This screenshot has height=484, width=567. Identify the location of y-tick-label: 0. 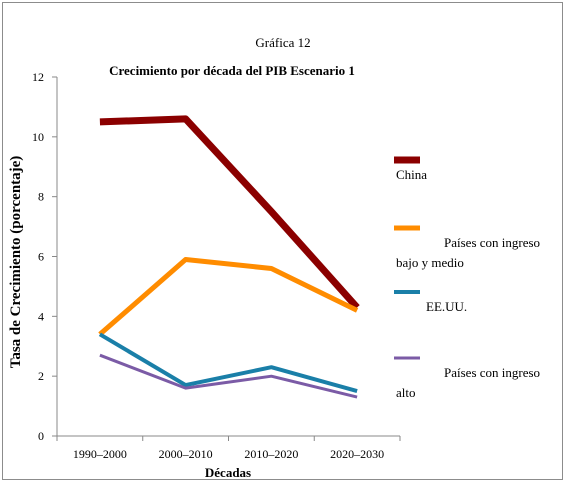
(41, 436).